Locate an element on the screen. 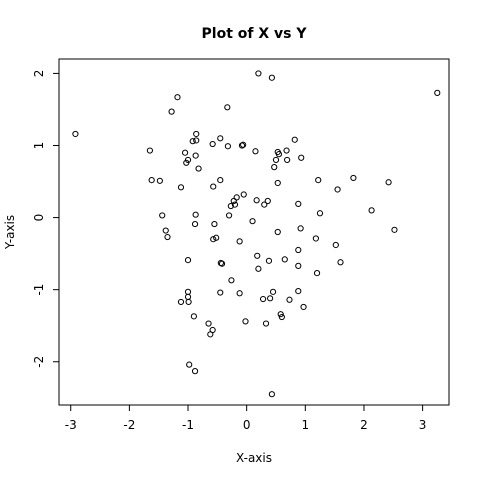 The image size is (480, 484). y-tick-label: 1 is located at coordinates (39, 146).